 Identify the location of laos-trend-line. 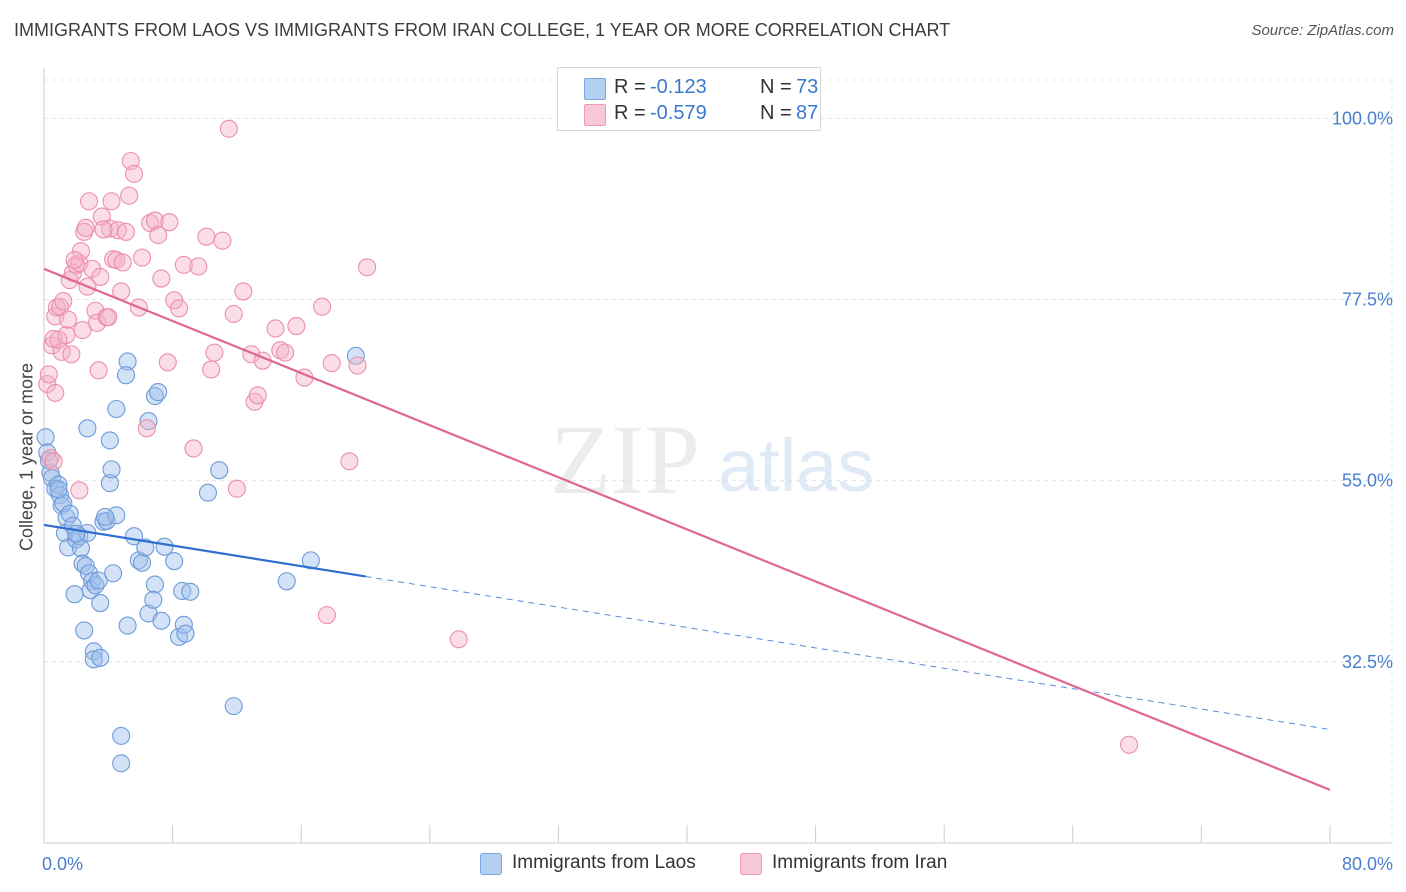
(204, 550).